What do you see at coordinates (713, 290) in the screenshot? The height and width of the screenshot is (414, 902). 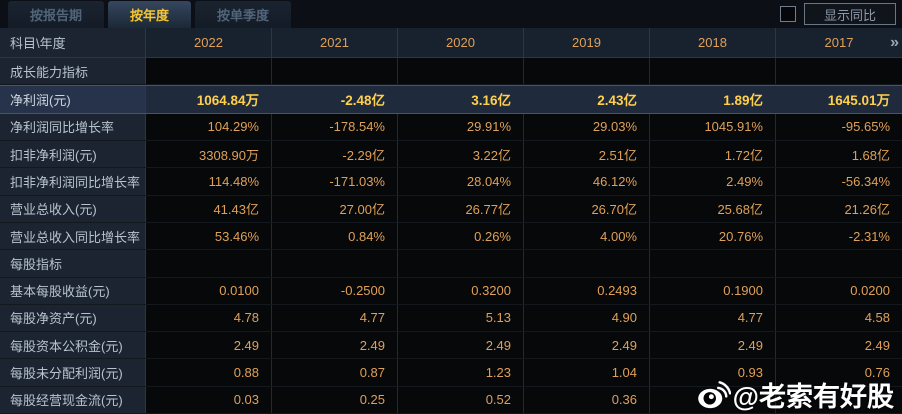 I see `cell-value: 0.1900` at bounding box center [713, 290].